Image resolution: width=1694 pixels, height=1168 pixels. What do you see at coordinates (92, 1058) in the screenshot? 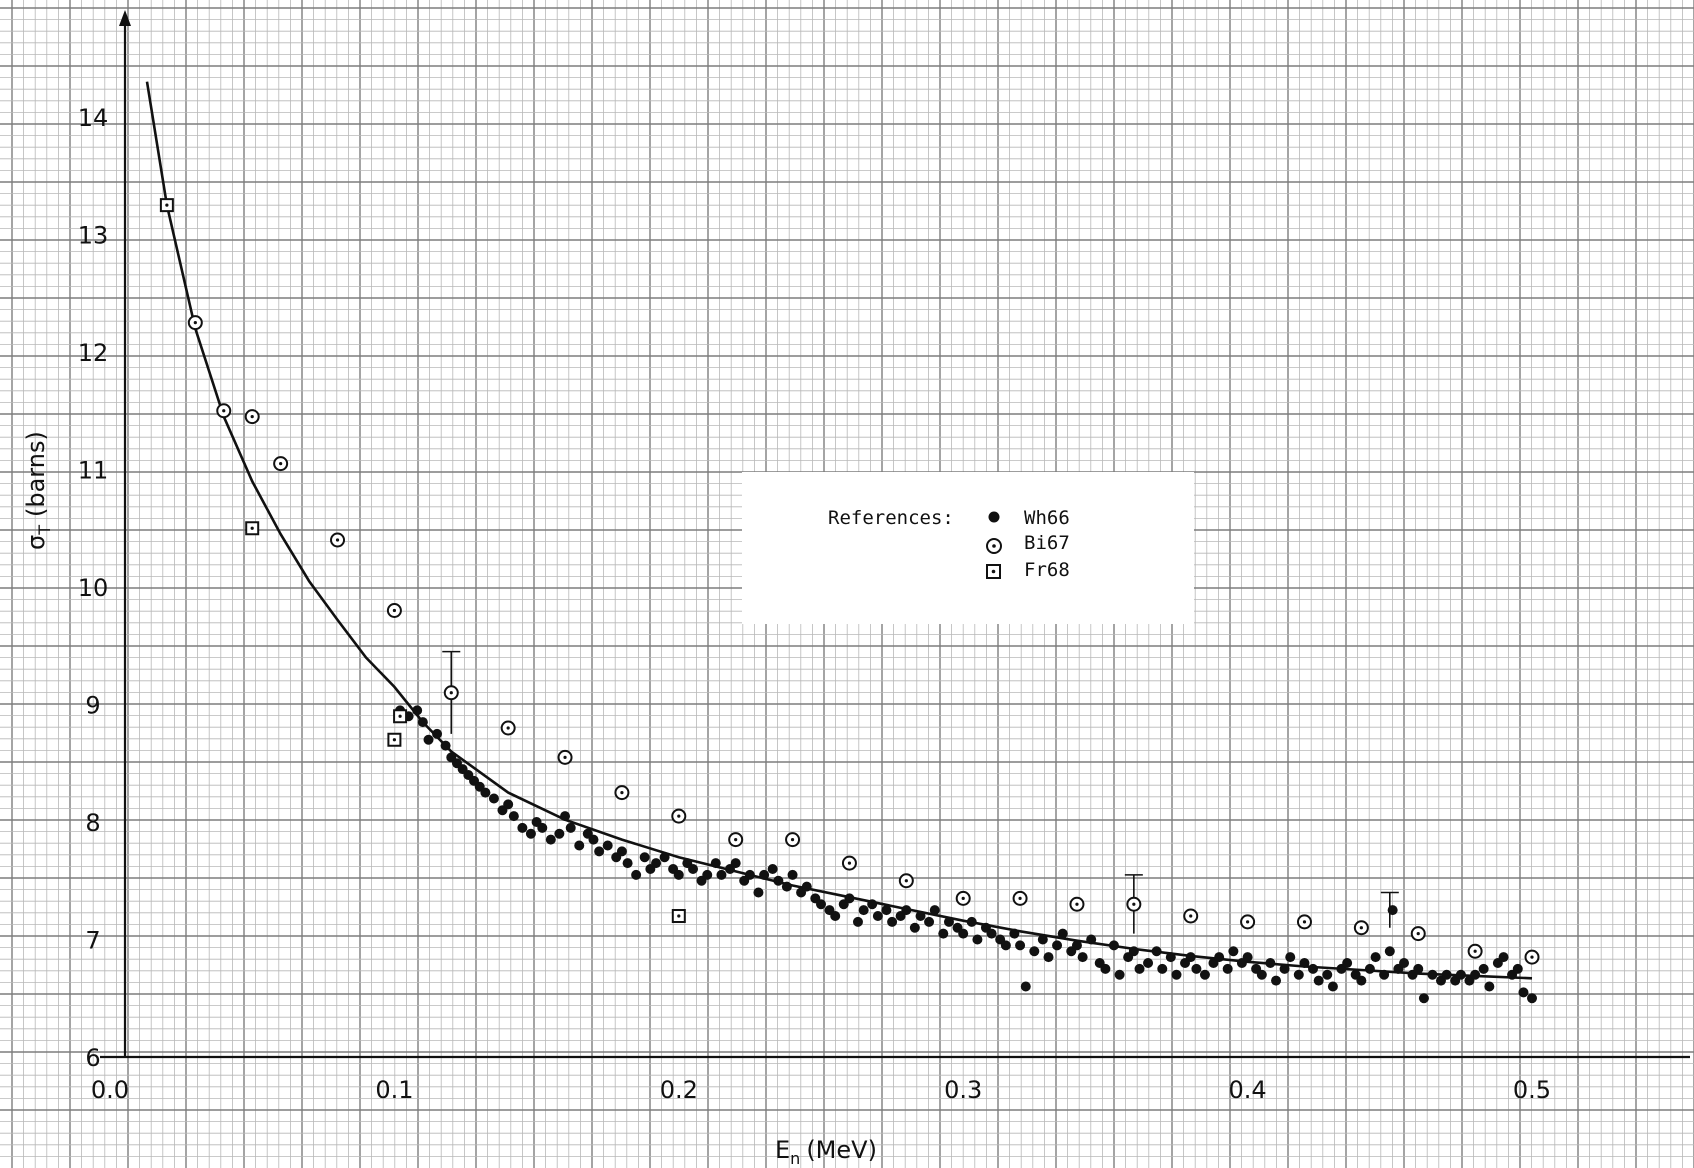
I see `y-tick-label: 6` at bounding box center [92, 1058].